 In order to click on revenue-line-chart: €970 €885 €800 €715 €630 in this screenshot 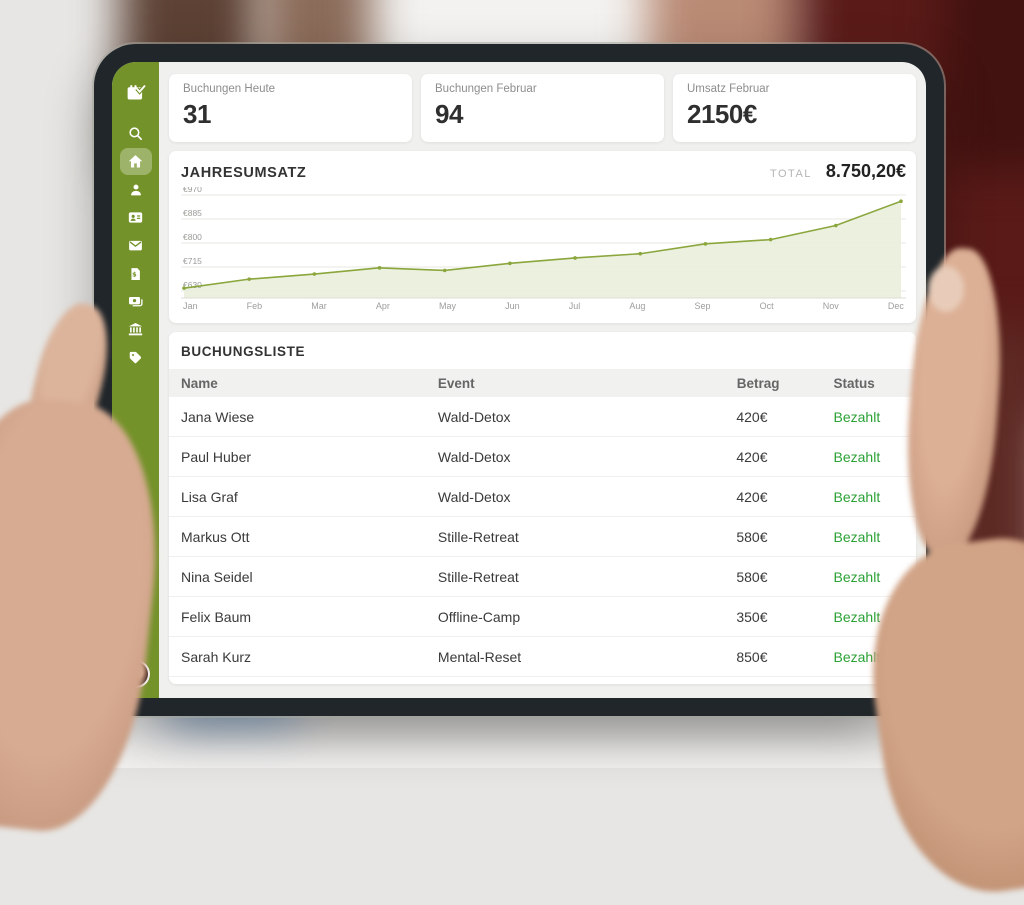, I will do `click(543, 241)`.